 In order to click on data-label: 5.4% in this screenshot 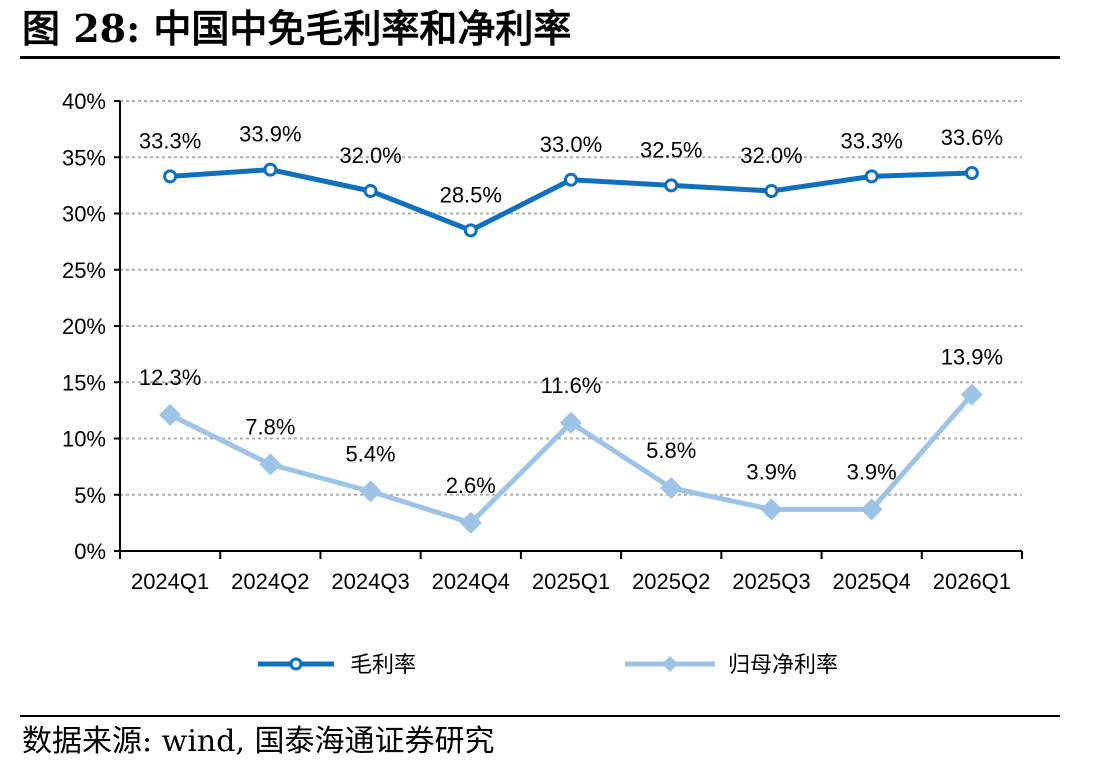, I will do `click(370, 453)`.